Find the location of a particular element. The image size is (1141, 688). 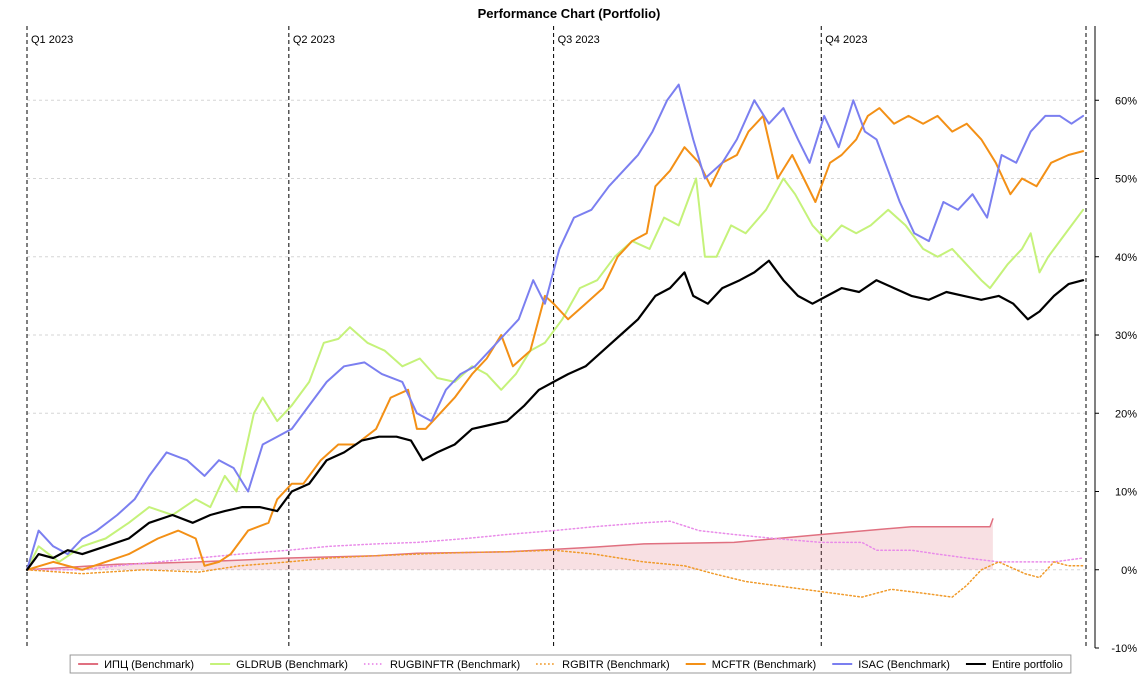

legend-label: MCFTR (Benchmark) is located at coordinates (764, 665).